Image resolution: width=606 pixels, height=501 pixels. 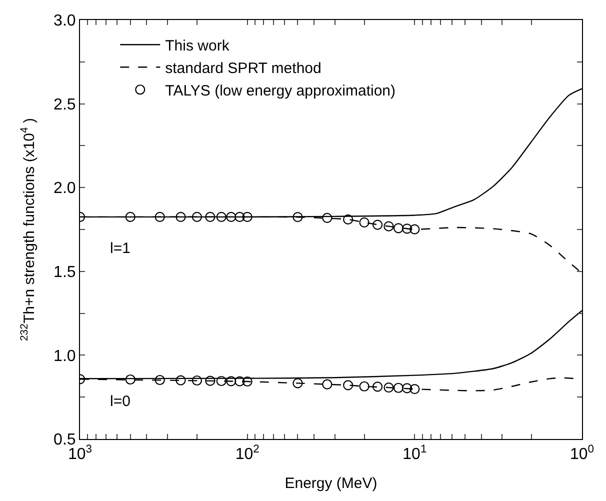 What do you see at coordinates (331, 483) in the screenshot?
I see `x-axis-title: Energy (MeV)` at bounding box center [331, 483].